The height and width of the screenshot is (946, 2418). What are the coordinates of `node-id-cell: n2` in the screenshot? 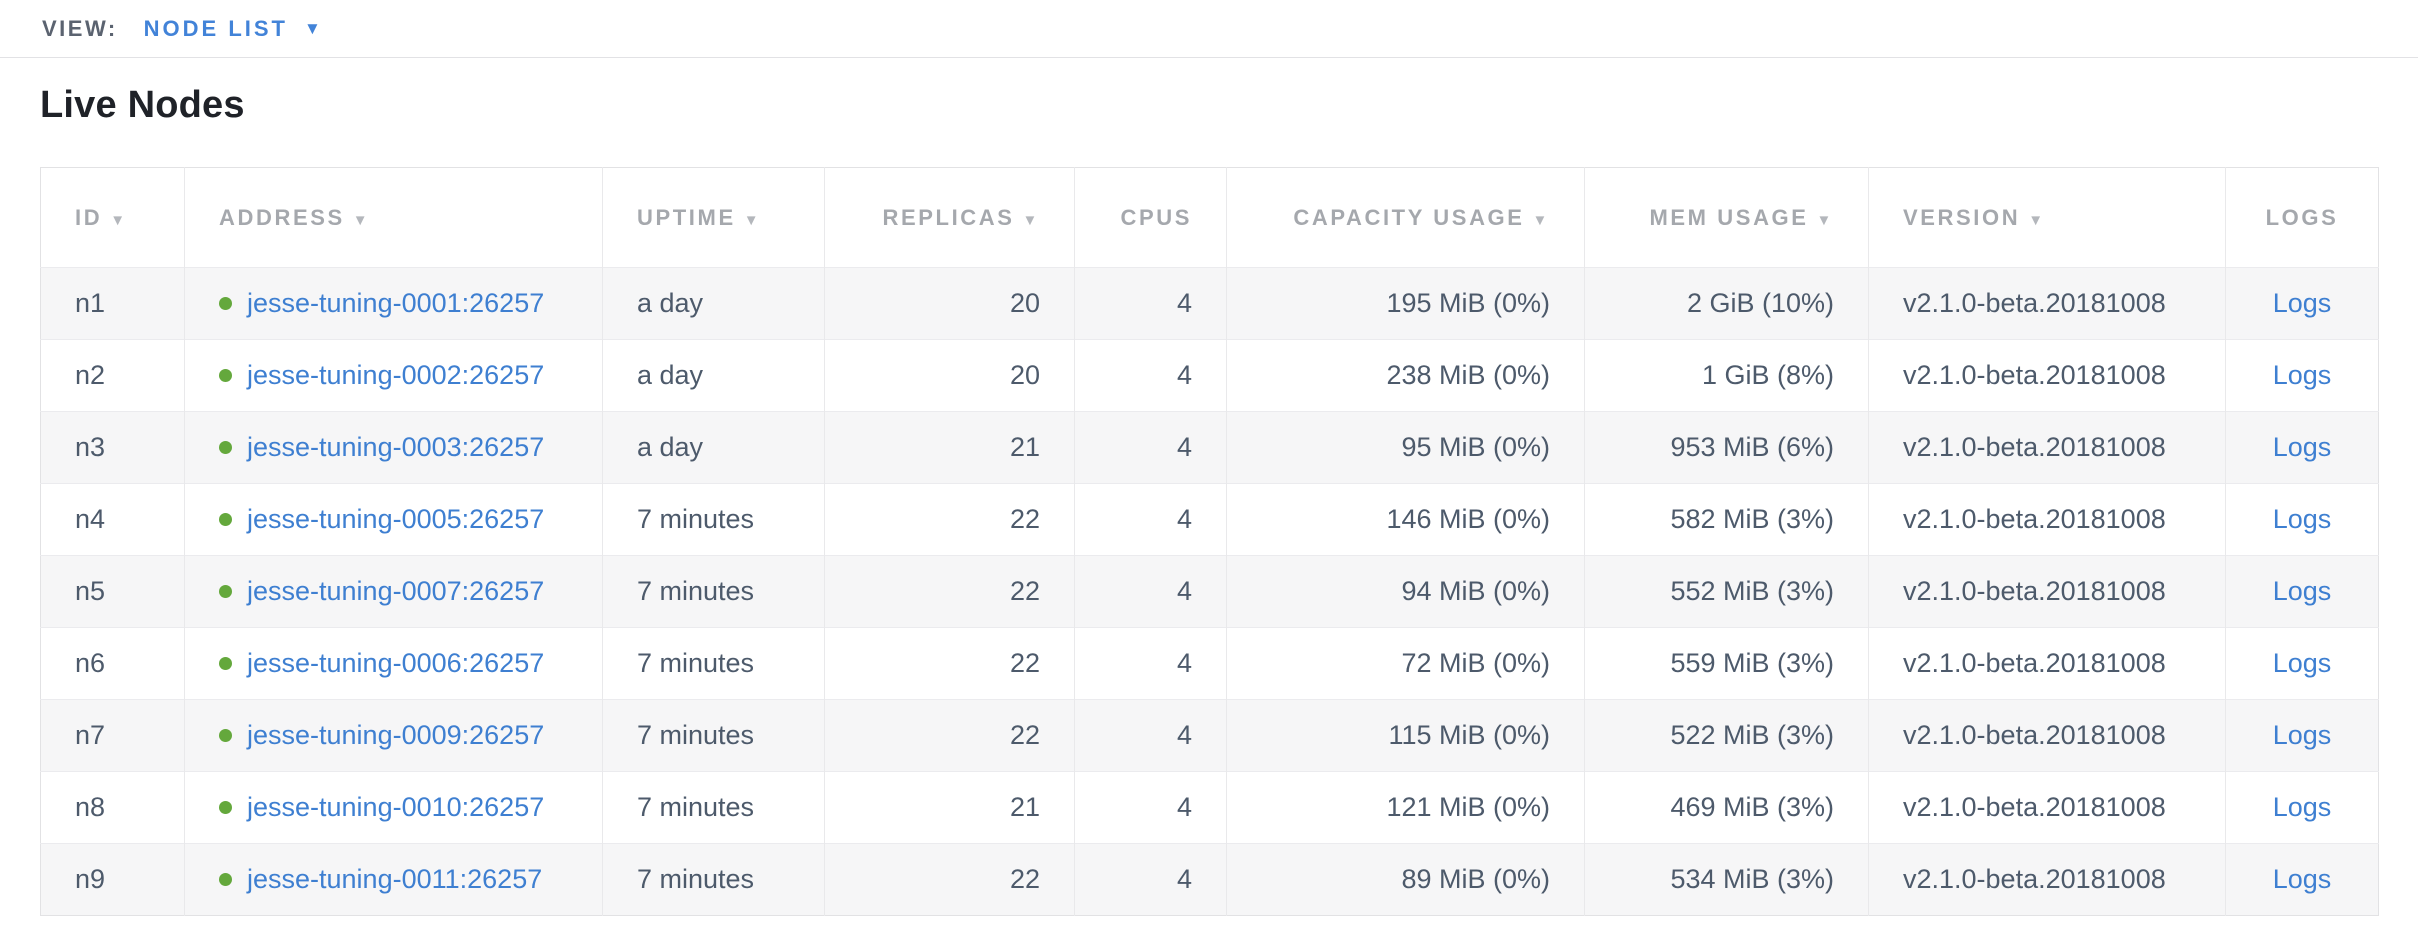 It's located at (112, 375).